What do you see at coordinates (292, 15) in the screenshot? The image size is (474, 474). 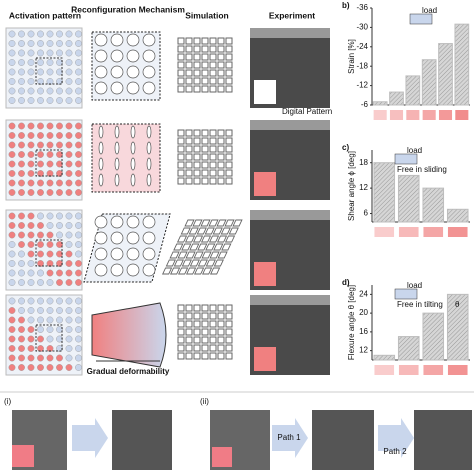 I see `header: Experiment` at bounding box center [292, 15].